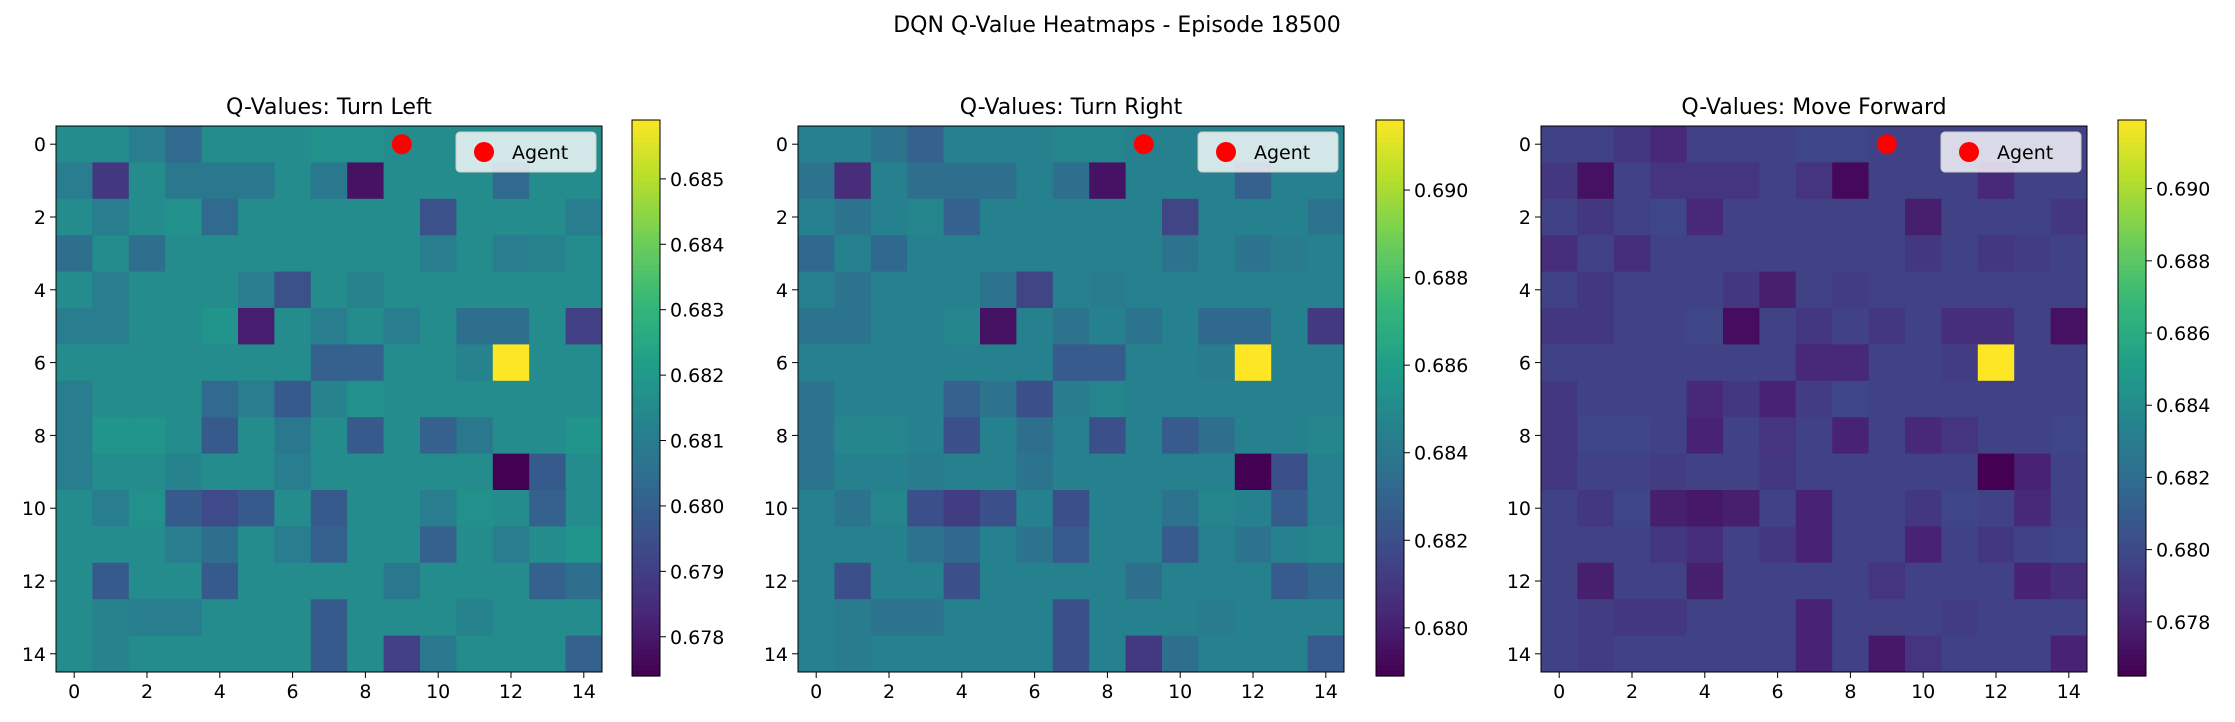 This screenshot has height=722, width=2235. Describe the element at coordinates (1268, 152) in the screenshot. I see `legend: Agent` at that location.